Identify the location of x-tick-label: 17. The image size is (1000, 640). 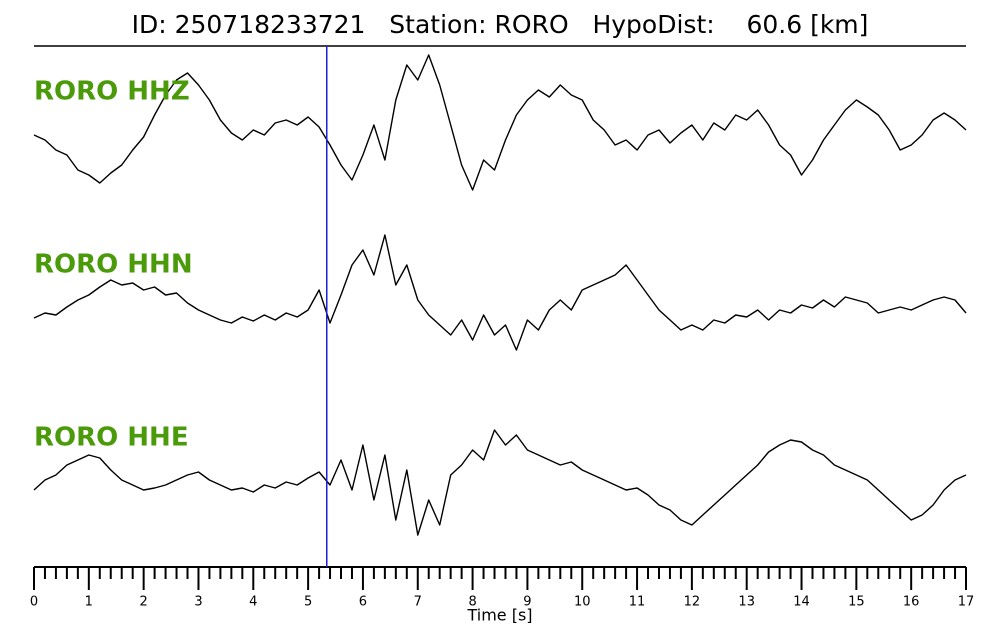
(966, 602).